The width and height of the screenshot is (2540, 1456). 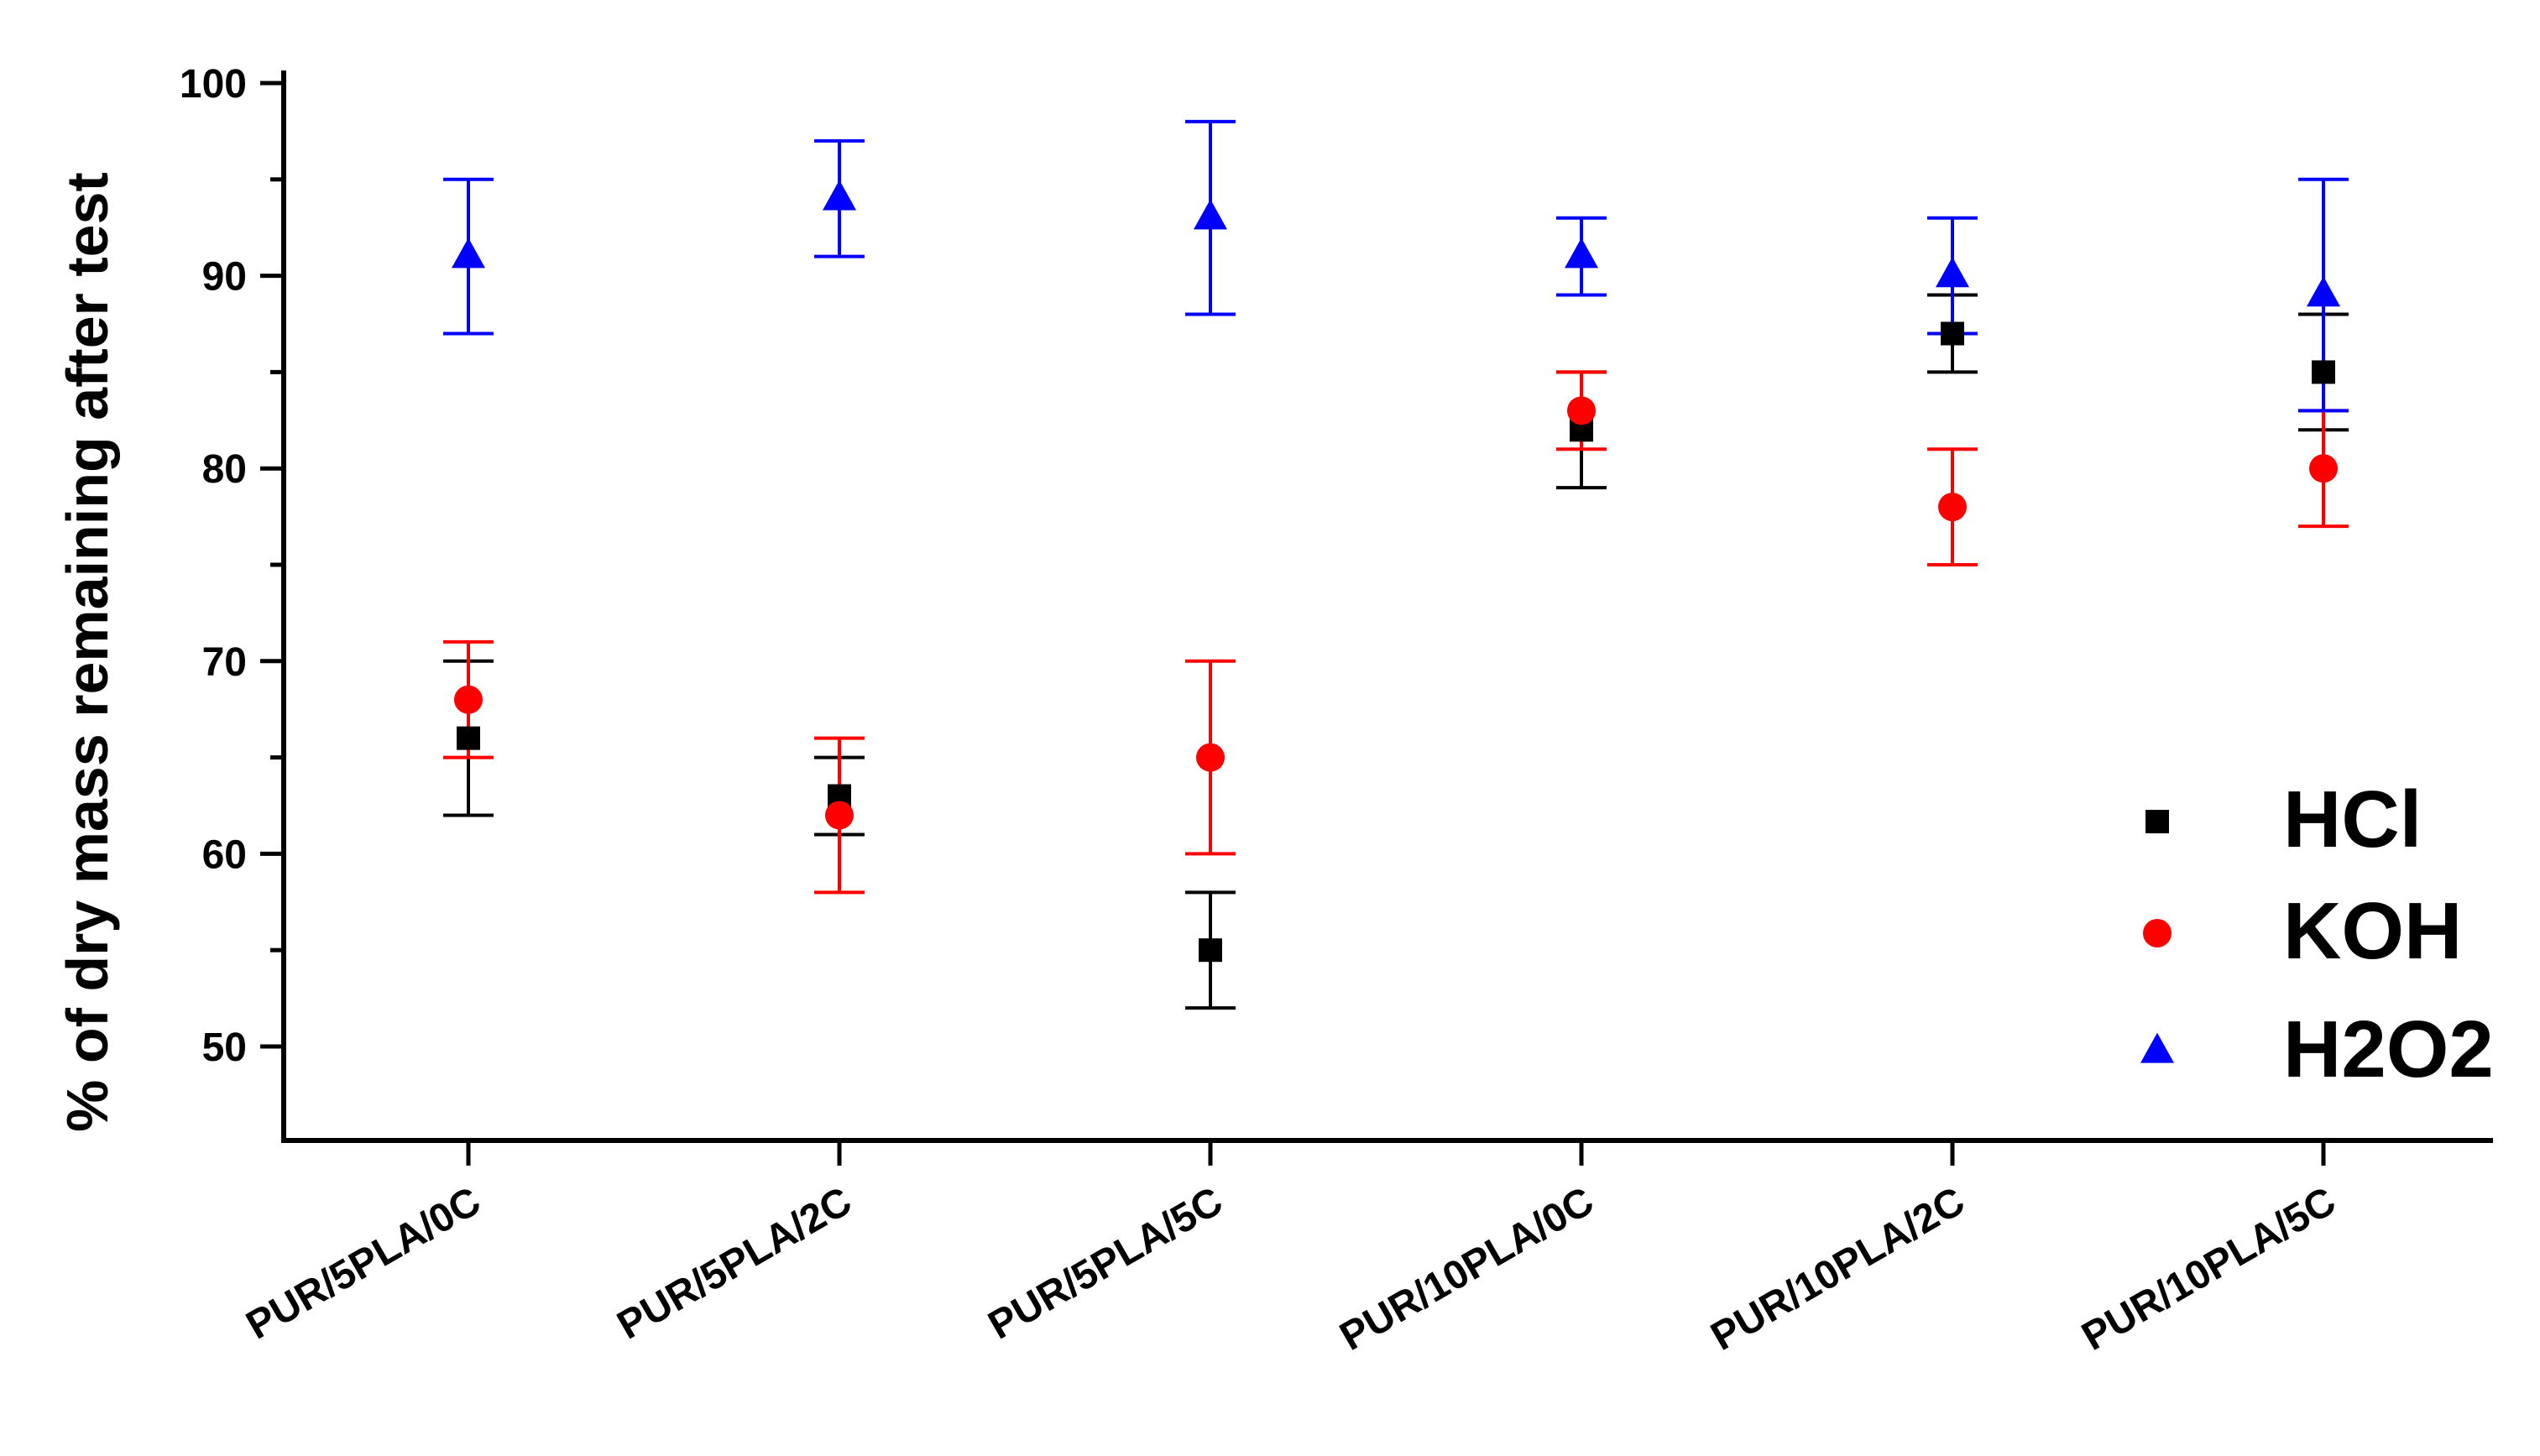 What do you see at coordinates (364, 1264) in the screenshot?
I see `x-tick-label: PUR/5PLA/0C` at bounding box center [364, 1264].